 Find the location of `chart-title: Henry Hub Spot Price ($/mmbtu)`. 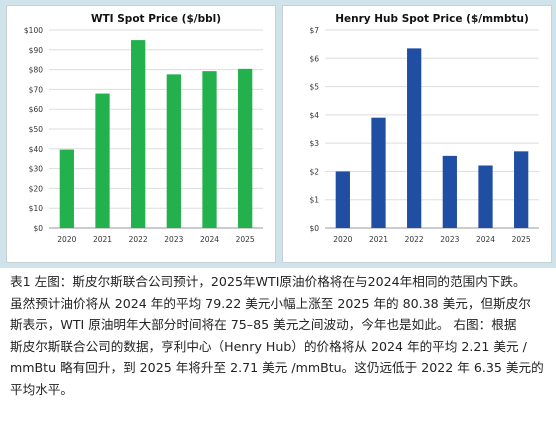

chart-title: Henry Hub Spot Price ($/mmbtu) is located at coordinates (432, 19).